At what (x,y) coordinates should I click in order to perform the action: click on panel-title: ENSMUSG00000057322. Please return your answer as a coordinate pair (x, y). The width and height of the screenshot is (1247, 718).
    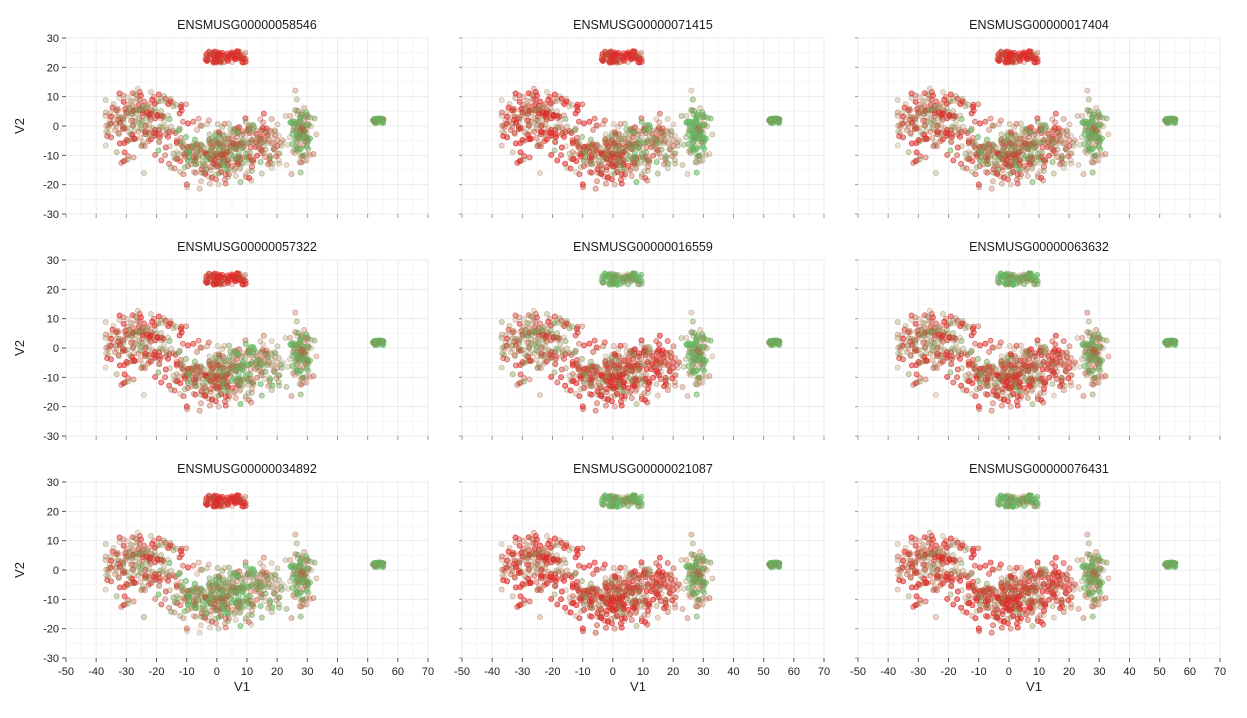
    Looking at the image, I should click on (247, 247).